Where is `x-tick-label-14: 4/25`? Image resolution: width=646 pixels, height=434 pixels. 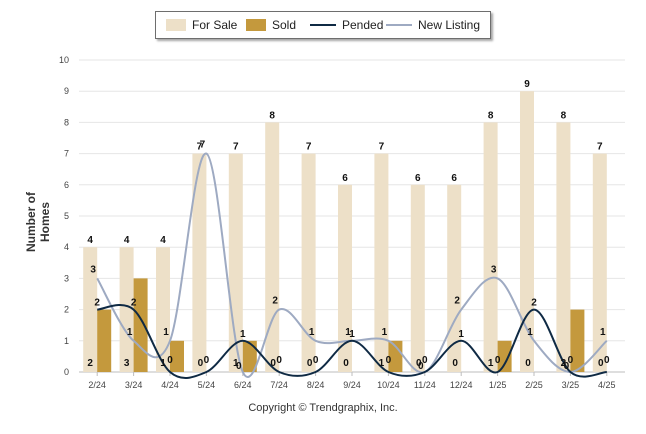 x-tick-label-14: 4/25 is located at coordinates (607, 385).